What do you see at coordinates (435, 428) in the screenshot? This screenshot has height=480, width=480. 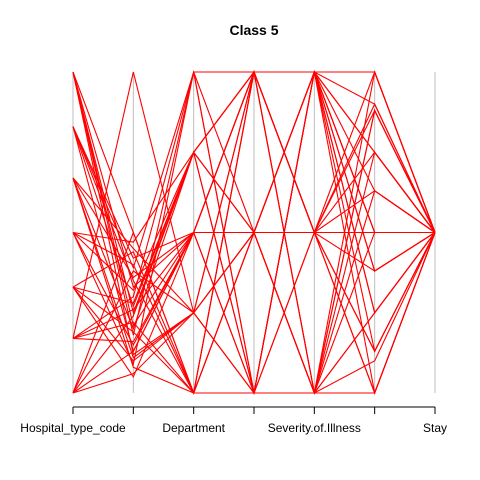 I see `x-tick-label-6: Stay` at bounding box center [435, 428].